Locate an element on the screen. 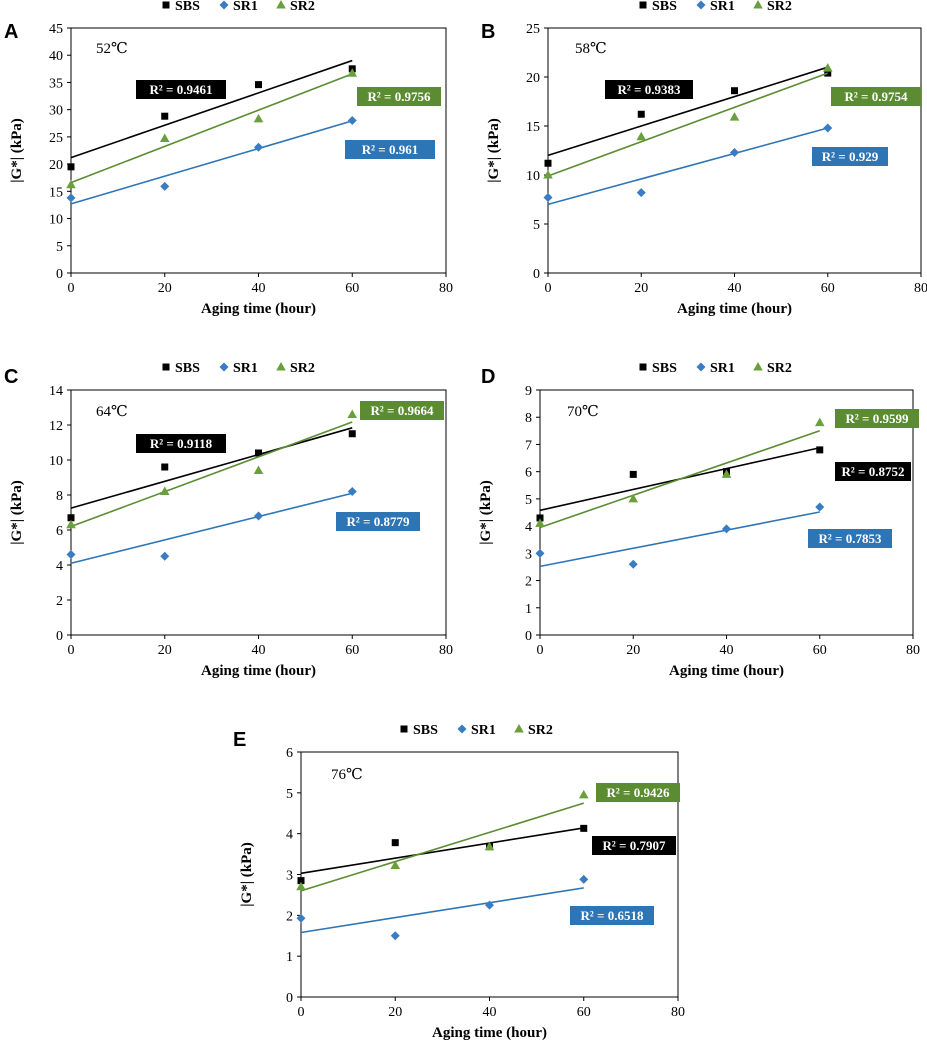  r2-label-sbs: R² = 0.9461 is located at coordinates (181, 89).